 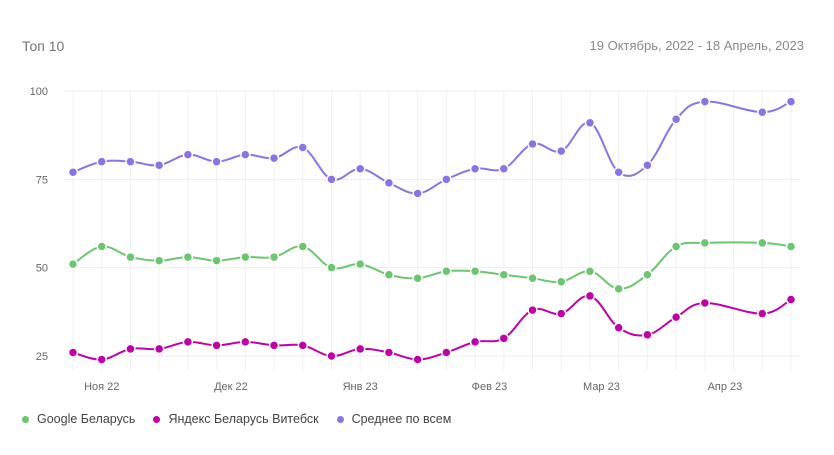 What do you see at coordinates (360, 387) in the screenshot?
I see `x-tick-label: Янв 23` at bounding box center [360, 387].